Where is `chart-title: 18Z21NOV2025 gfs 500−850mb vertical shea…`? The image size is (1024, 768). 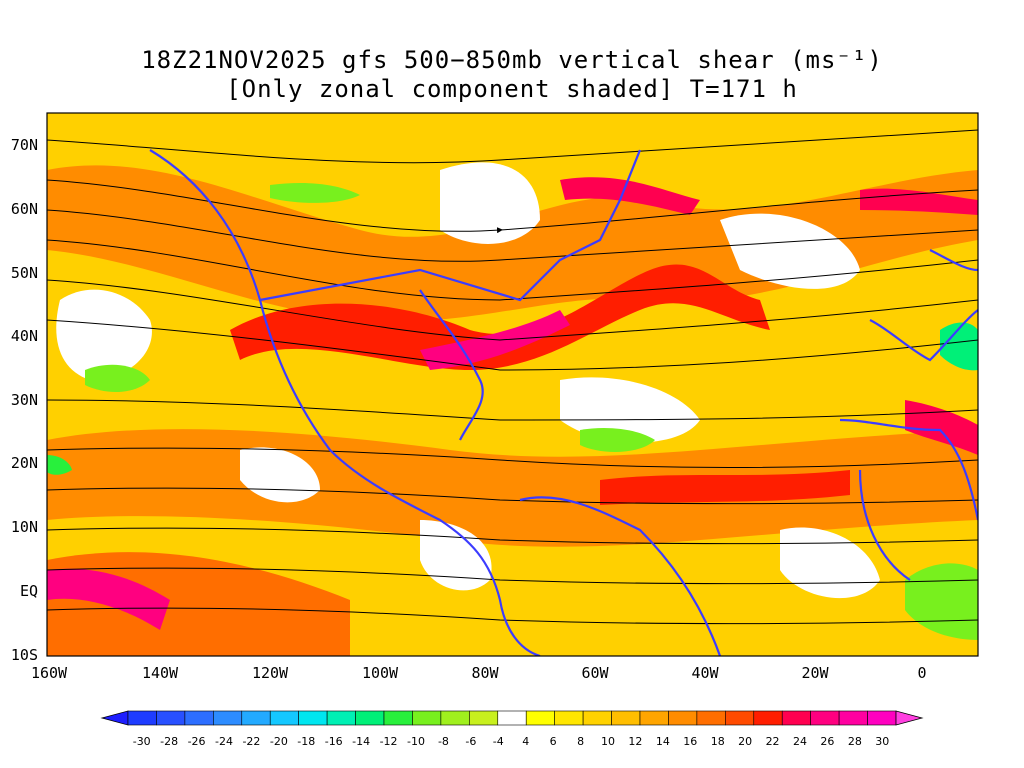
chart-title: 18Z21NOV2025 gfs 500−850mb vertical shea… is located at coordinates (512, 60).